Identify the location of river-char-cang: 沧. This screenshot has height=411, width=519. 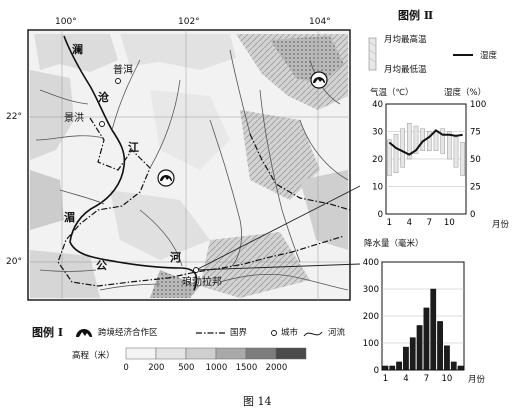
(103, 97).